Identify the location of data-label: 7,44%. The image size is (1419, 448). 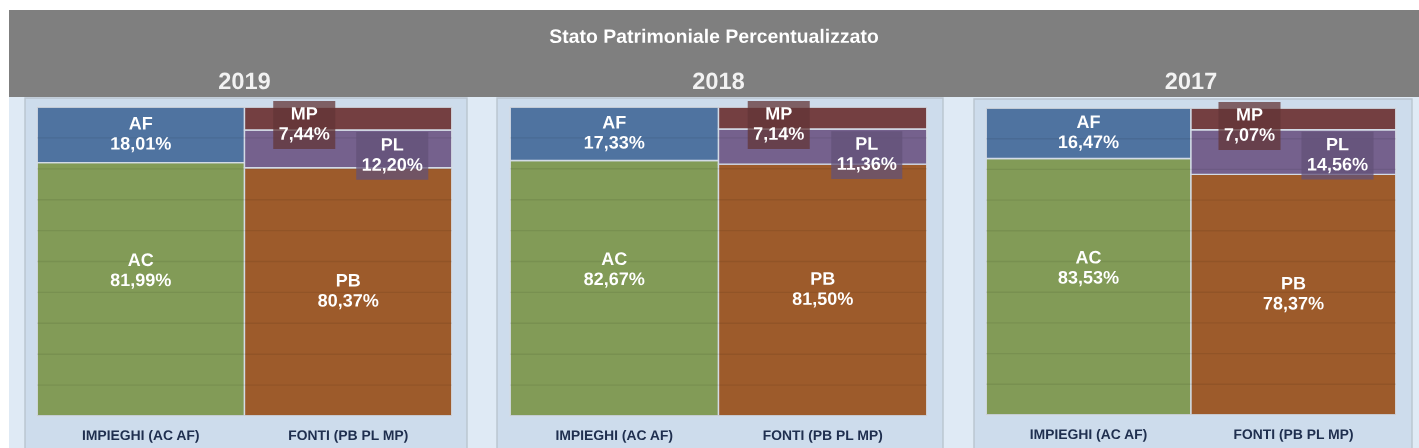
(304, 135).